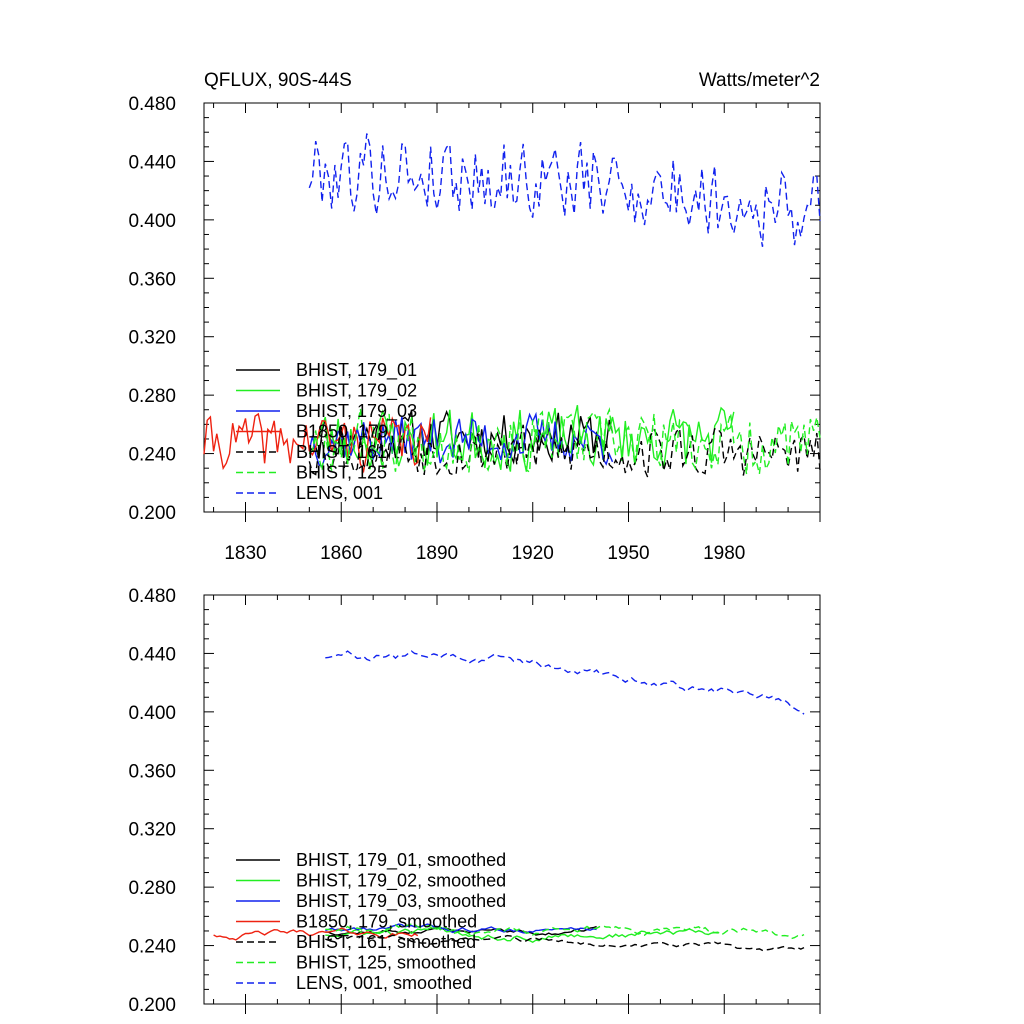 The image size is (1024, 1024). Describe the element at coordinates (384, 983) in the screenshot. I see `legend-entry: LENS, 001, smoothed` at that location.